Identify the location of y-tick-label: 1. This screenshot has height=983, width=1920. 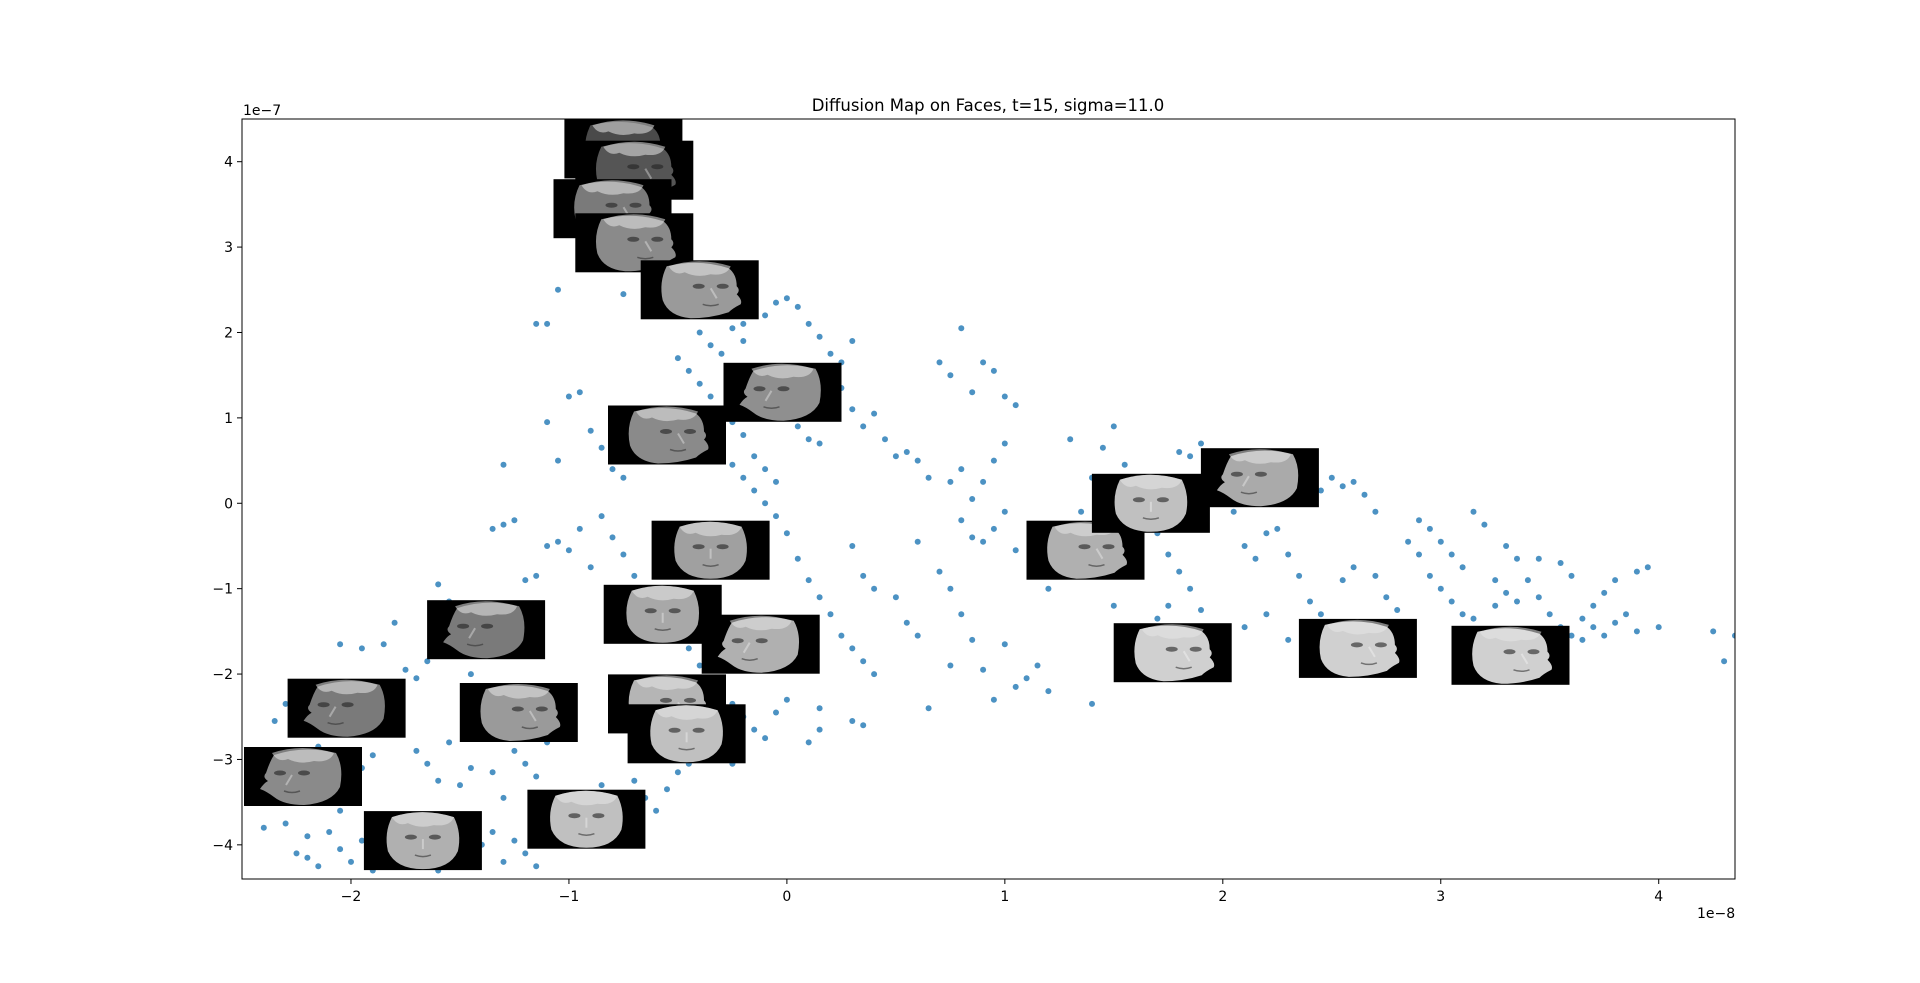
(228, 419).